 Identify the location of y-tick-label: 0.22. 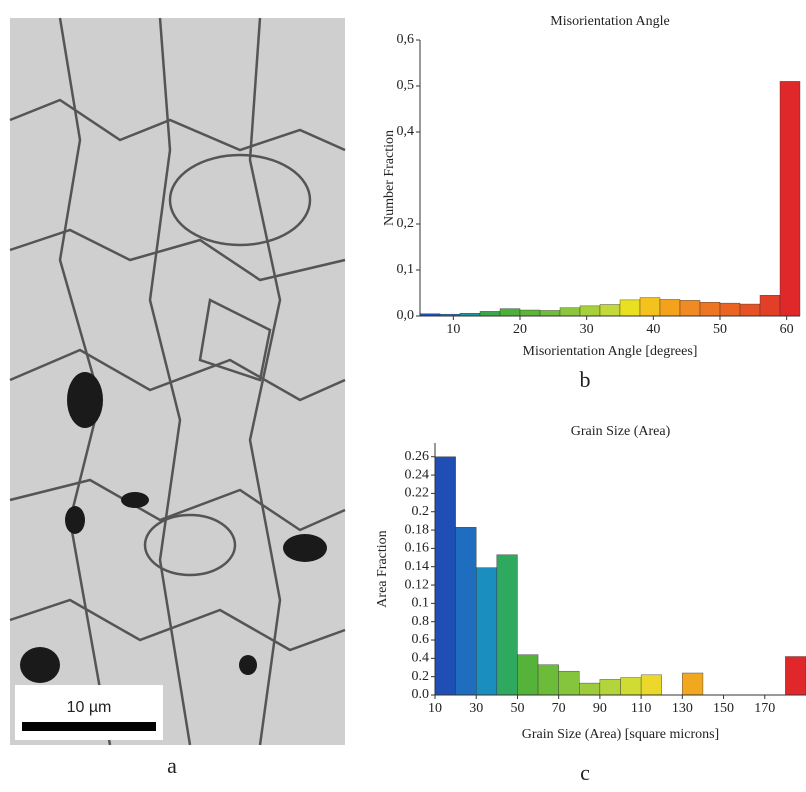
(417, 493).